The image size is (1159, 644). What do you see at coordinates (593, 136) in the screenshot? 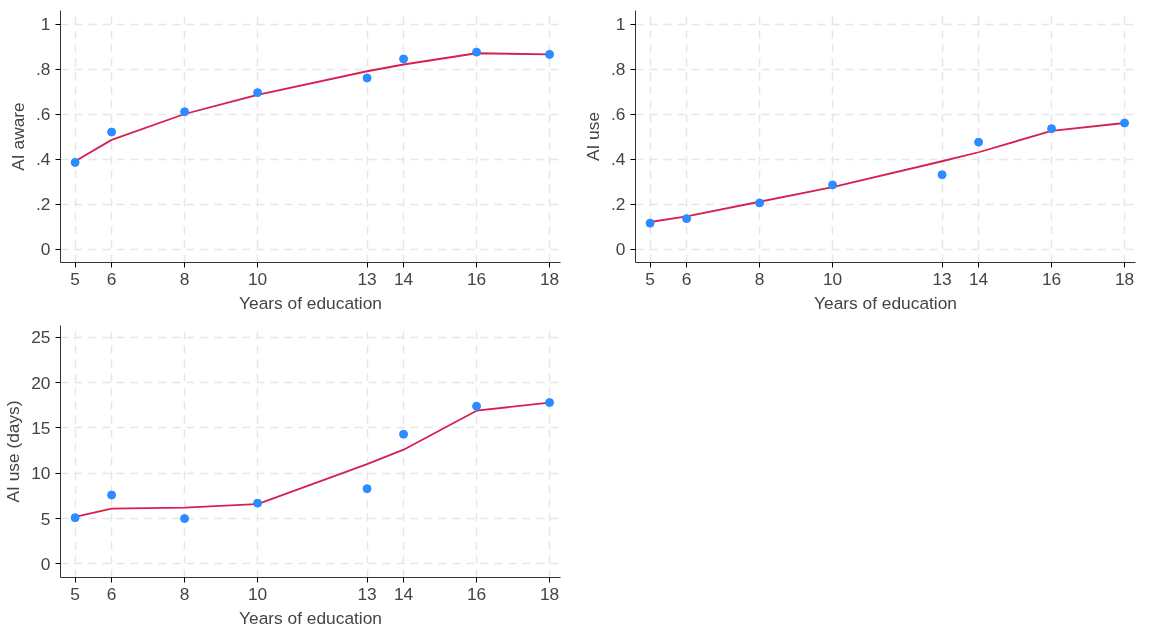
I see `y-axis-title: AI use` at bounding box center [593, 136].